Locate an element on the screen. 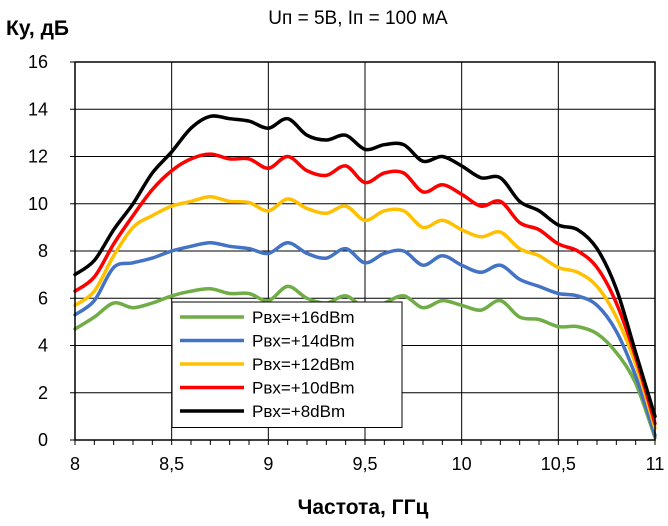 The width and height of the screenshot is (668, 526). x-axis-title: Частота, ГГц is located at coordinates (363, 507).